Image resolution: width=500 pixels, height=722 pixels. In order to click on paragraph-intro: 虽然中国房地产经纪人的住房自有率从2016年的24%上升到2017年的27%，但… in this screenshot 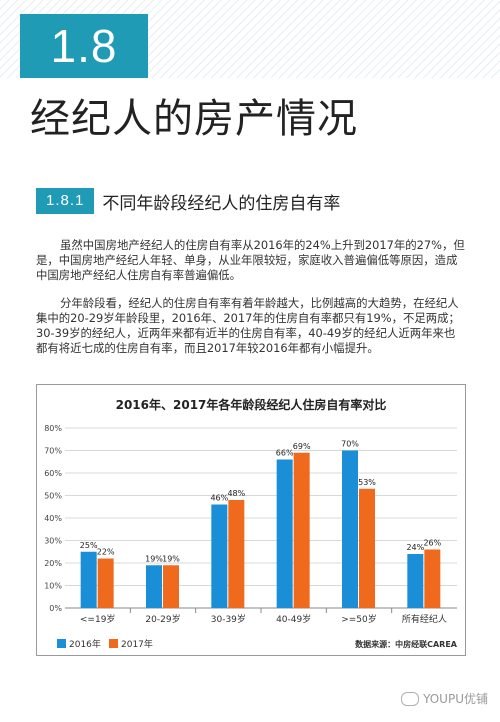, I will do `click(250, 260)`.